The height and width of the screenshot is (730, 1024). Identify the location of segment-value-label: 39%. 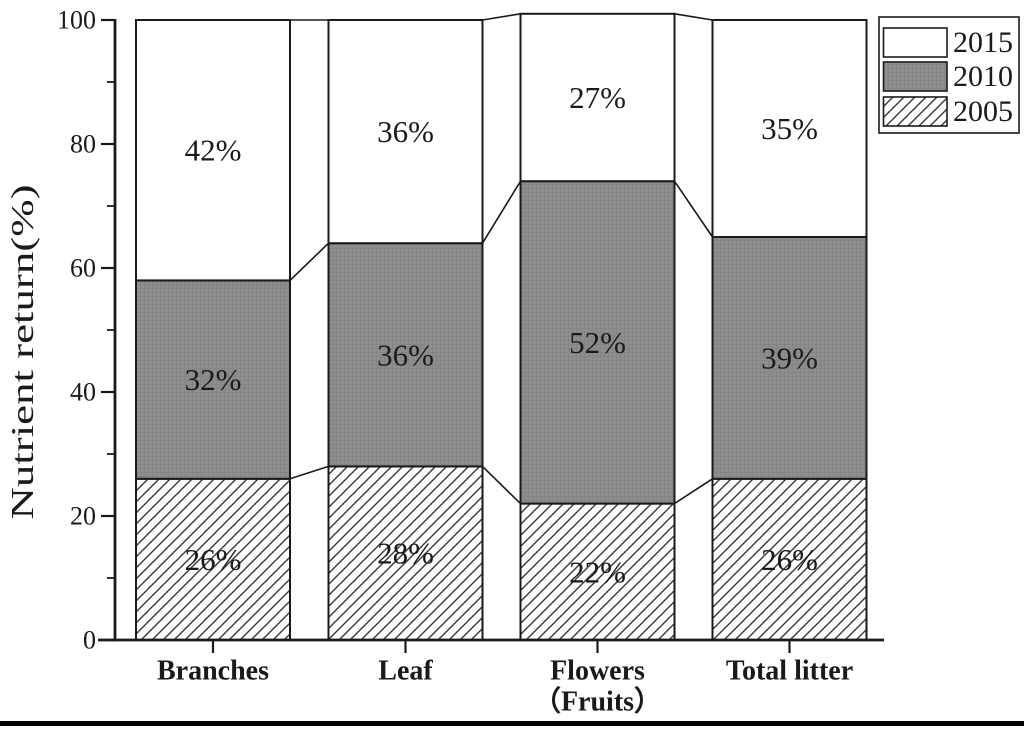
(789, 357).